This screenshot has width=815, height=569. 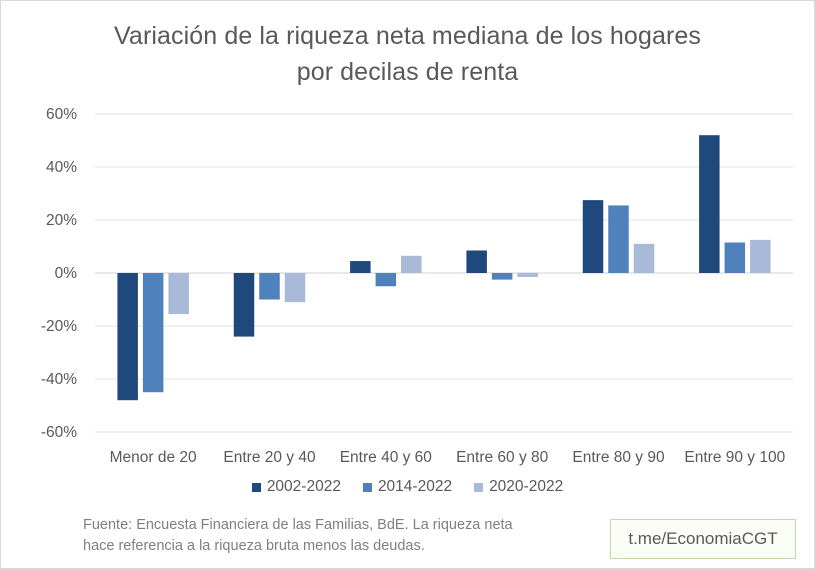 What do you see at coordinates (61, 114) in the screenshot?
I see `y-tick-label: 60%` at bounding box center [61, 114].